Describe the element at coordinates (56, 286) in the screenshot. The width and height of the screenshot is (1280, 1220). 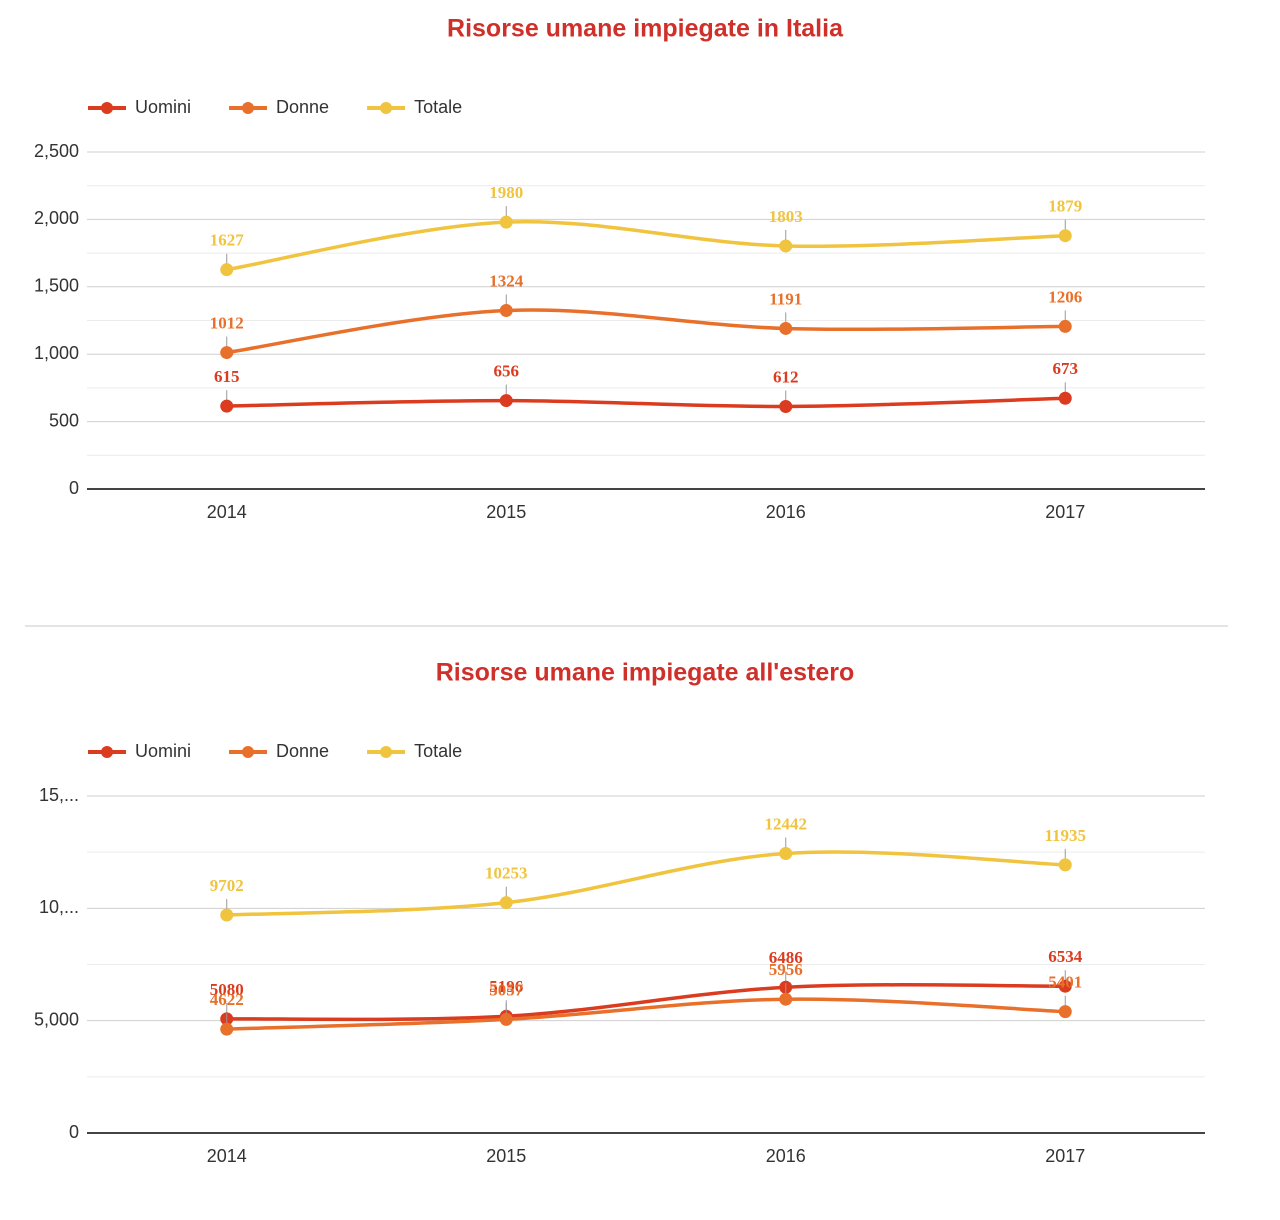
I see `y-tick-label: 1,500` at that location.